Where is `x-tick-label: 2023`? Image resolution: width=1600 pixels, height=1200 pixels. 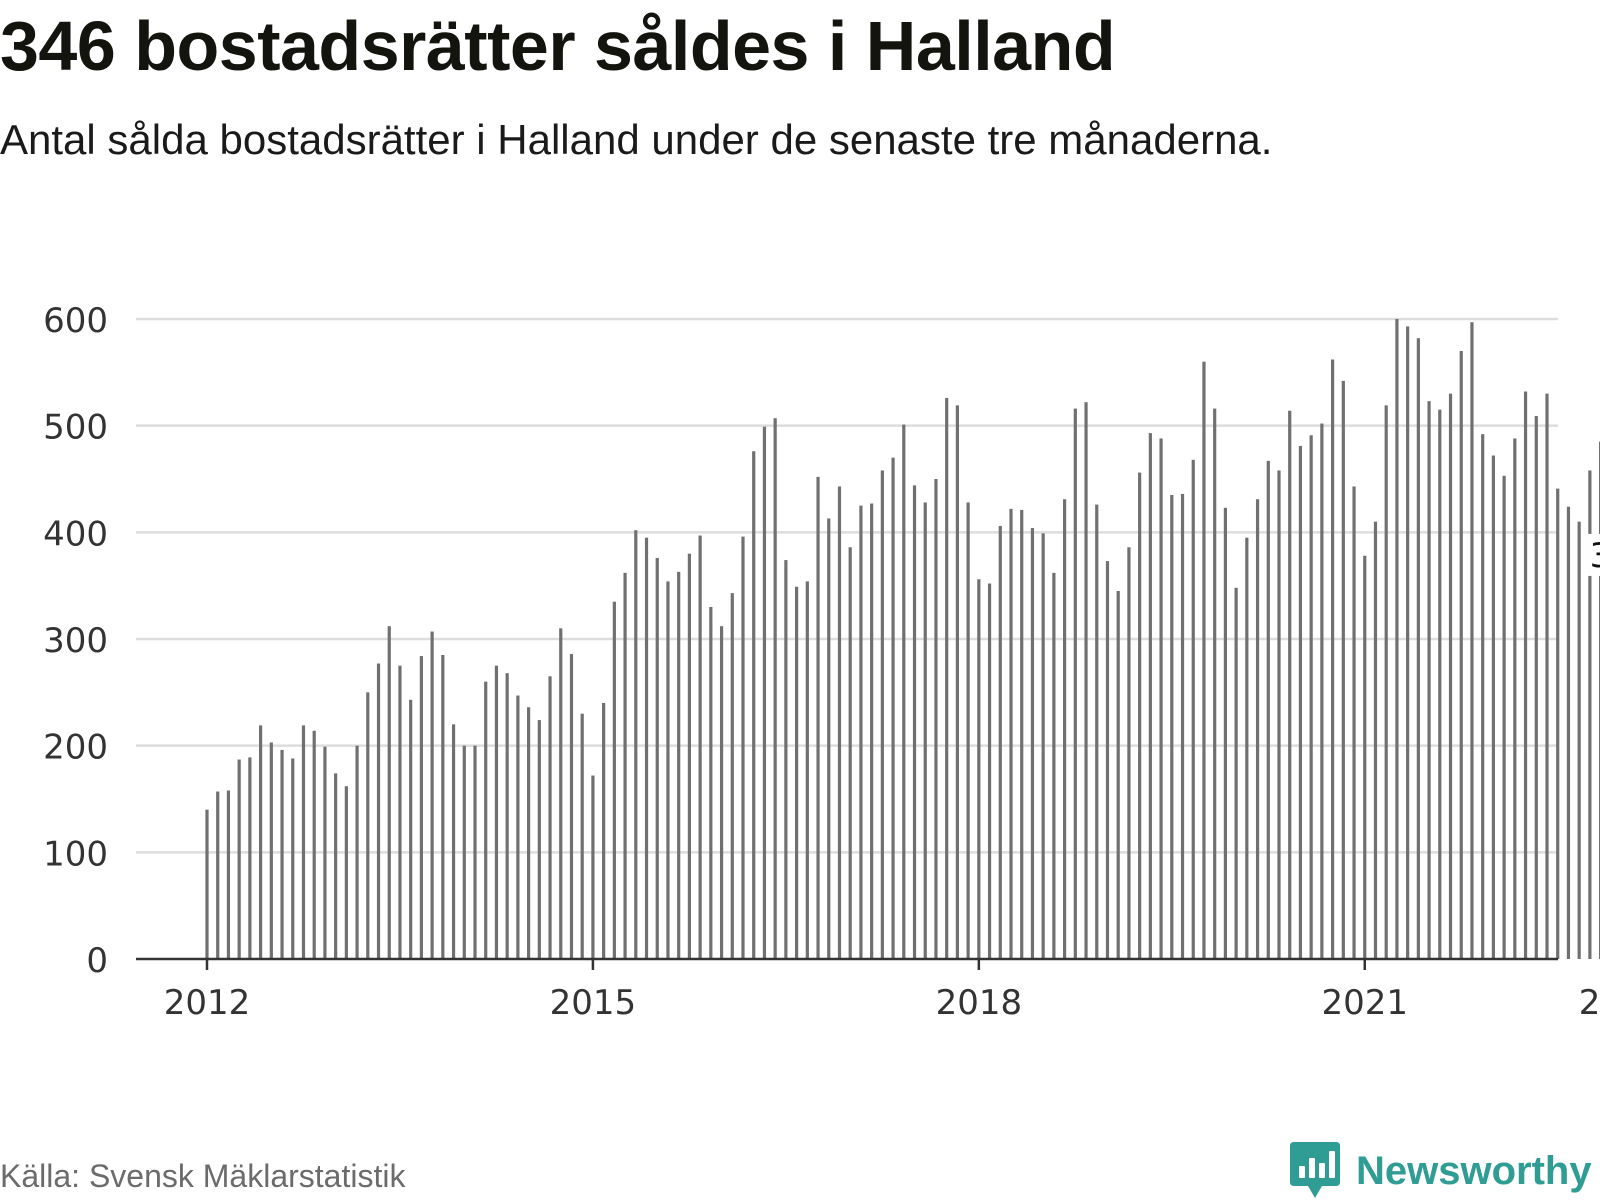
x-tick-label: 2023 is located at coordinates (1589, 1003).